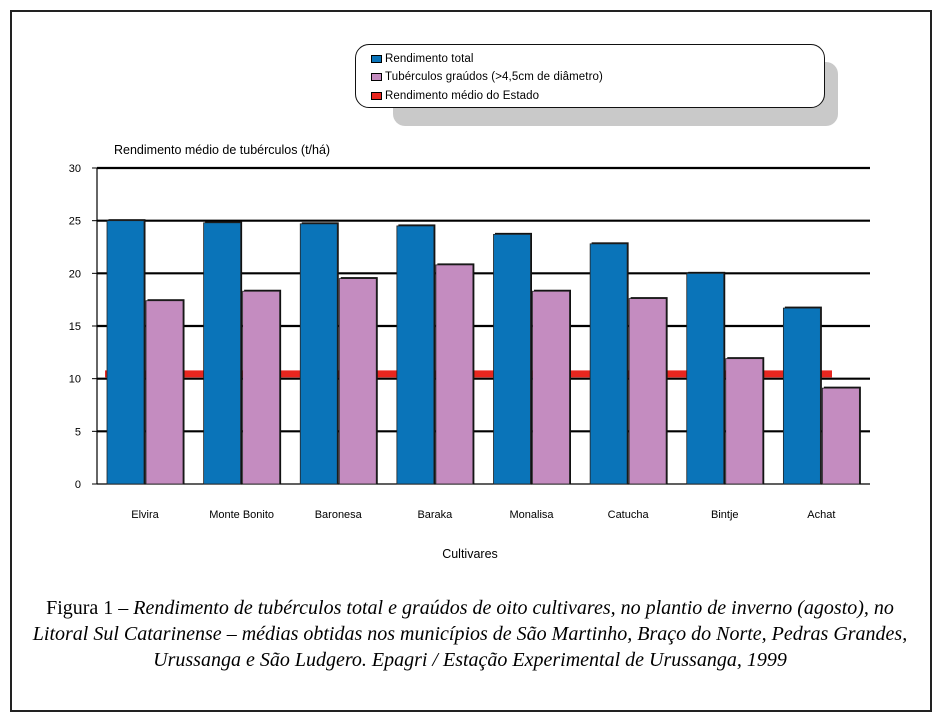 Image resolution: width=943 pixels, height=720 pixels. I want to click on y-tick-label: 30, so click(75, 169).